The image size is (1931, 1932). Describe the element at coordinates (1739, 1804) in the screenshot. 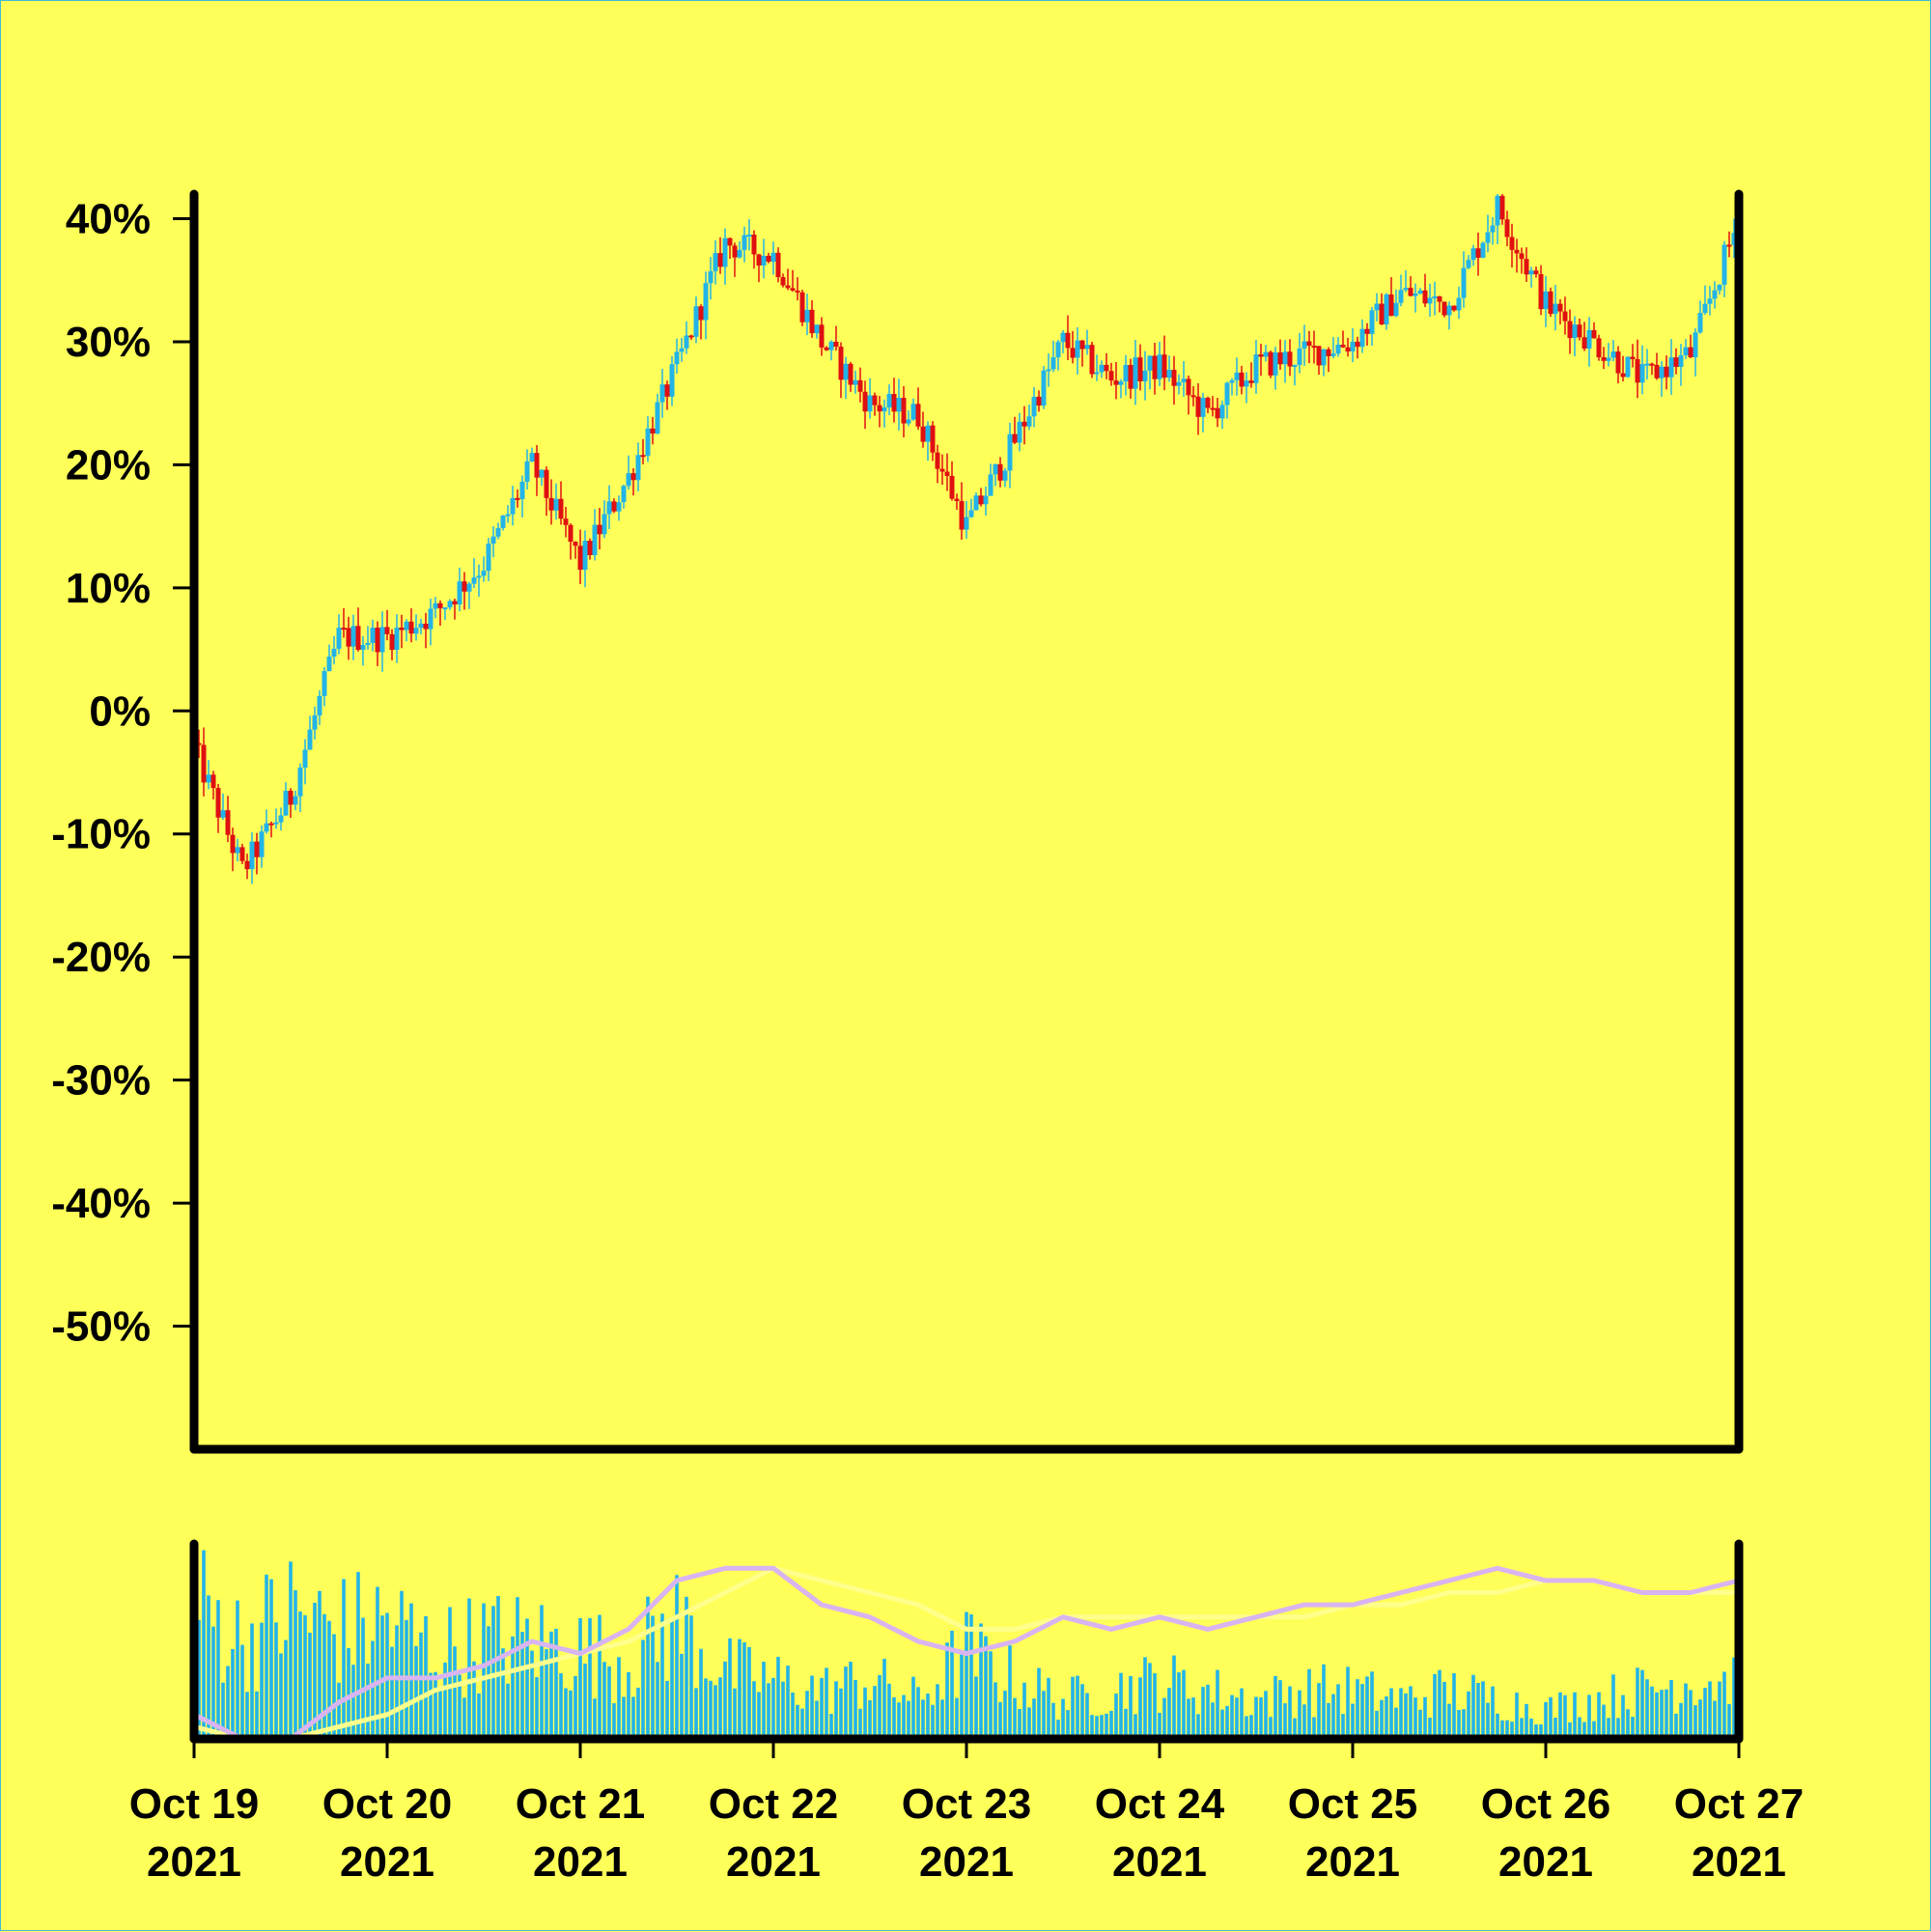

I see `x-tick-label: Oct 27` at that location.